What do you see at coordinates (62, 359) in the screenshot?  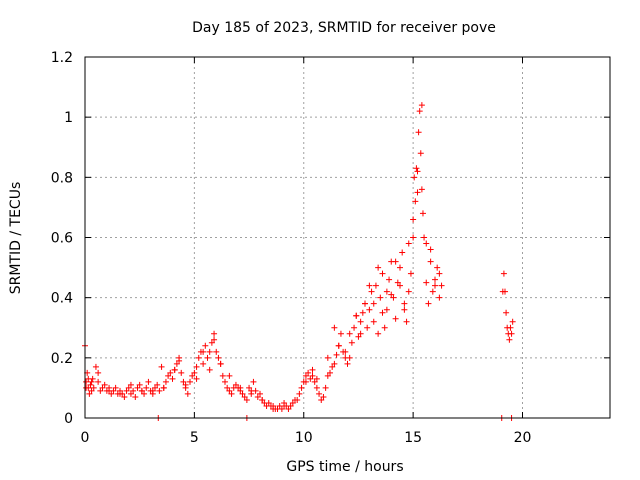 I see `y-tick-label: 0.2` at bounding box center [62, 359].